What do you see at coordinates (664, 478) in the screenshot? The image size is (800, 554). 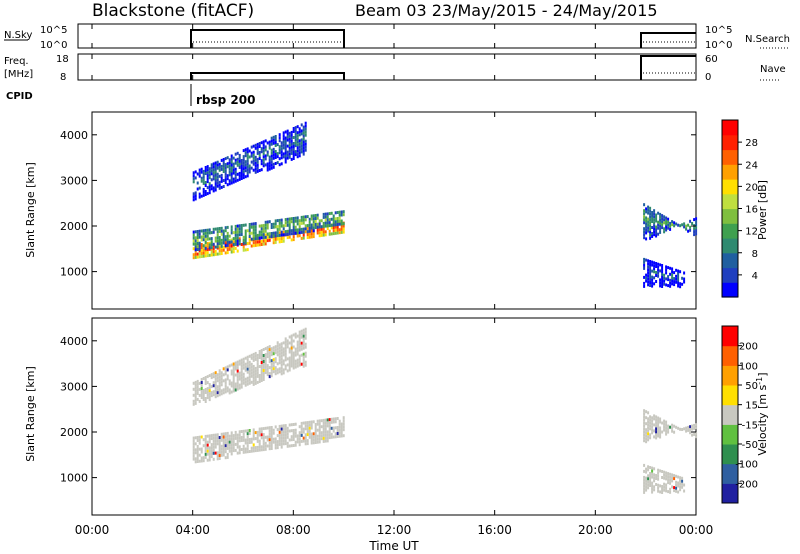 I see `vel-band` at bounding box center [664, 478].